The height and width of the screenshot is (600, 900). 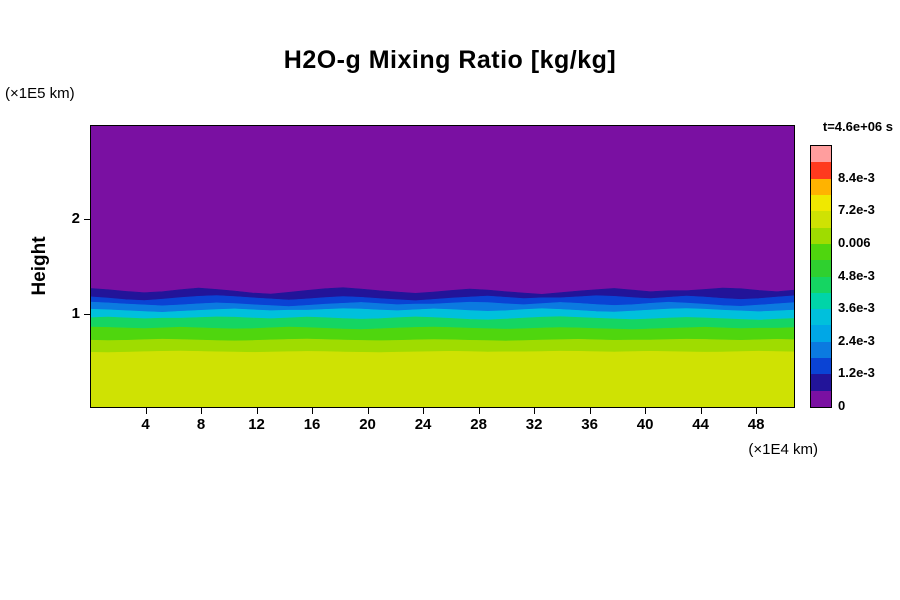 I want to click on chart-title: H2O-g Mixing Ratio [kg/kg], so click(x=450, y=60).